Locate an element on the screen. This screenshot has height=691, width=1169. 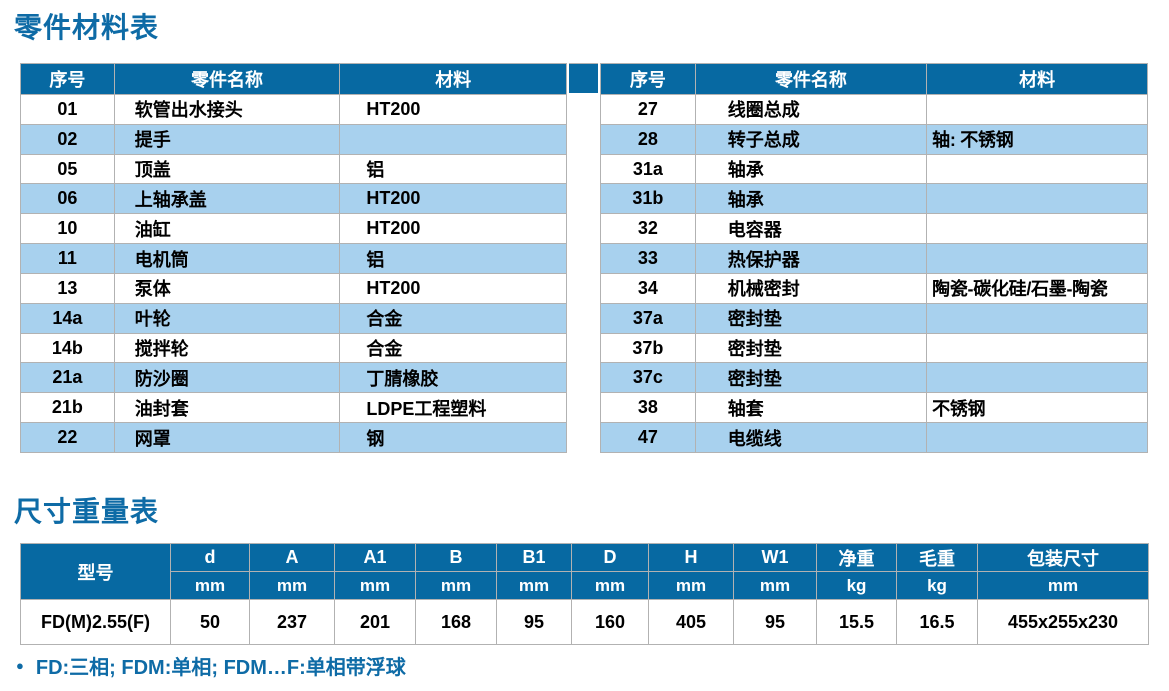
table-row: 47 电缆线 is located at coordinates (873, 437).